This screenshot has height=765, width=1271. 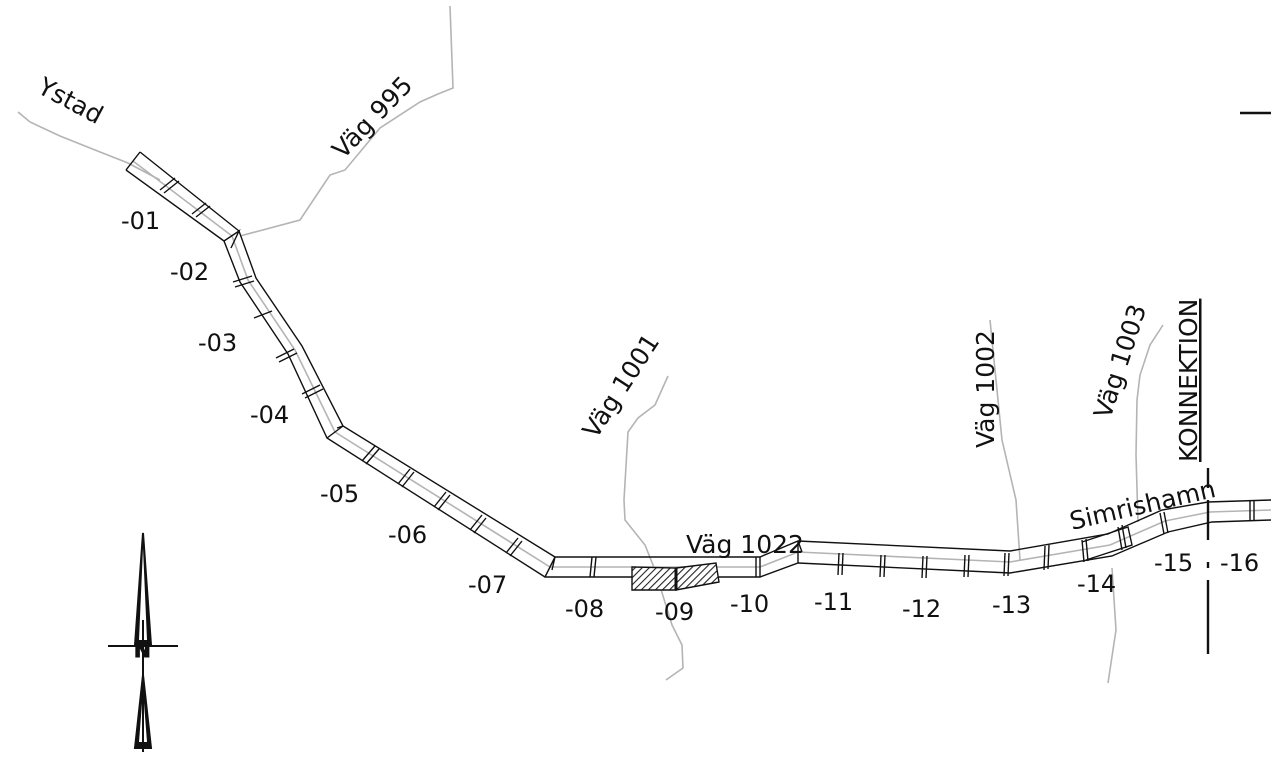 What do you see at coordinates (217, 343) in the screenshot?
I see `segment-label: -03` at bounding box center [217, 343].